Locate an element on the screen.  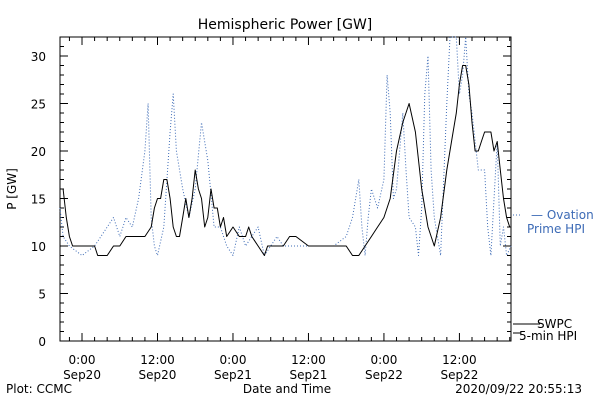
legend-swpc-line2: 5-min HPI is located at coordinates (548, 336).